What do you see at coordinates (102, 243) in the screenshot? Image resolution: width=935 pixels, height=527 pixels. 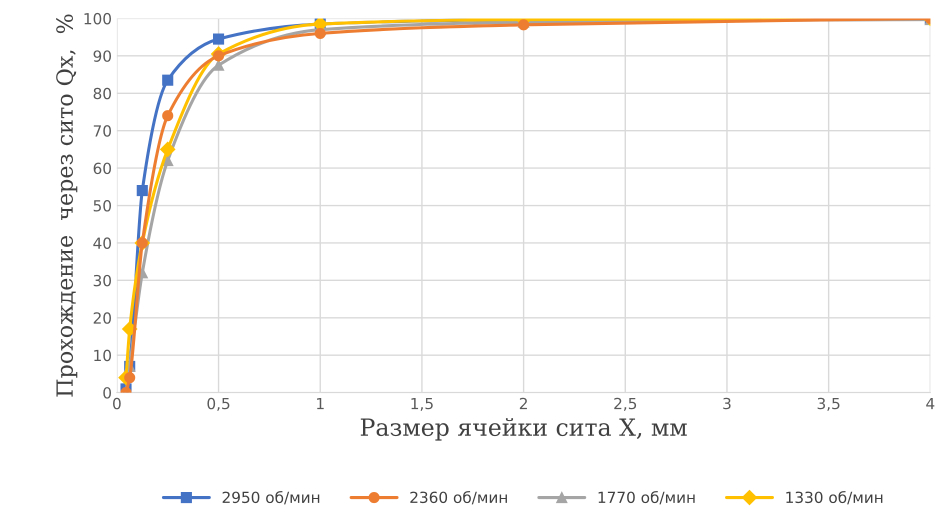 I see `y-tick-label: 40` at bounding box center [102, 243].